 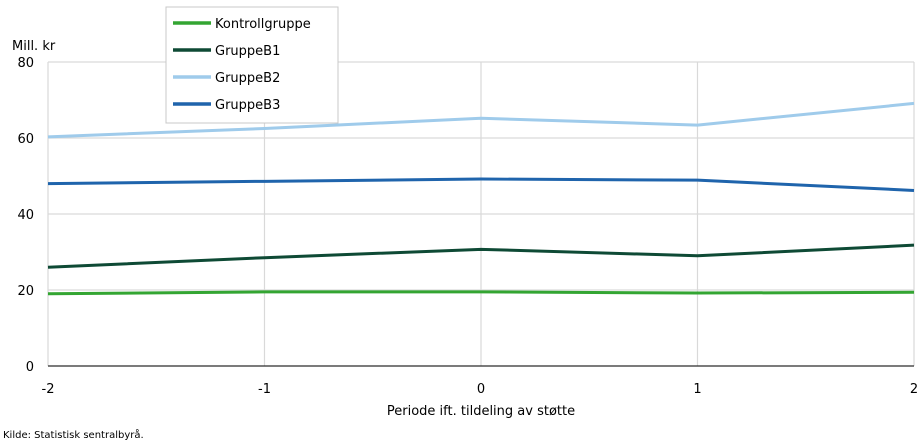 I want to click on x-tick-label: -1, so click(x=264, y=389).